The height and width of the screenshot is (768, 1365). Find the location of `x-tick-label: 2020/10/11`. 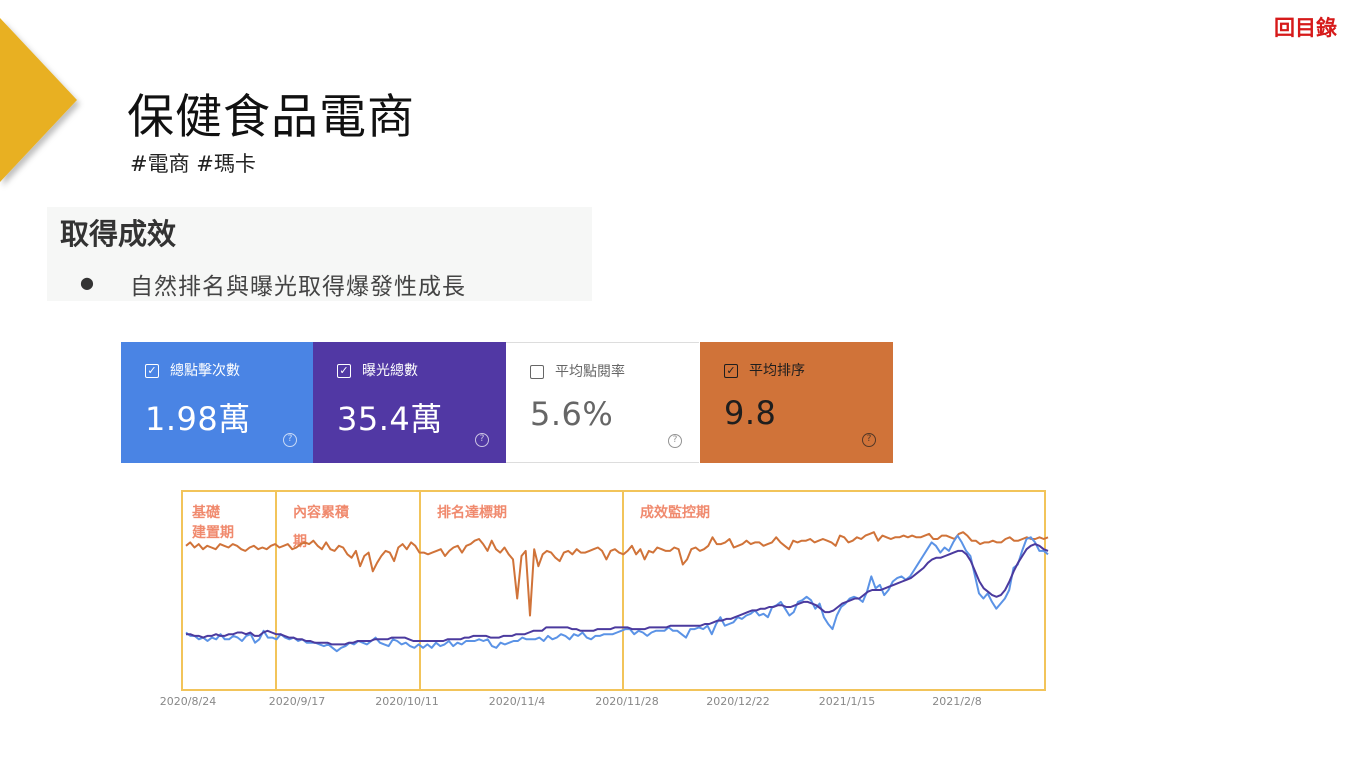

x-tick-label: 2020/10/11 is located at coordinates (406, 701).